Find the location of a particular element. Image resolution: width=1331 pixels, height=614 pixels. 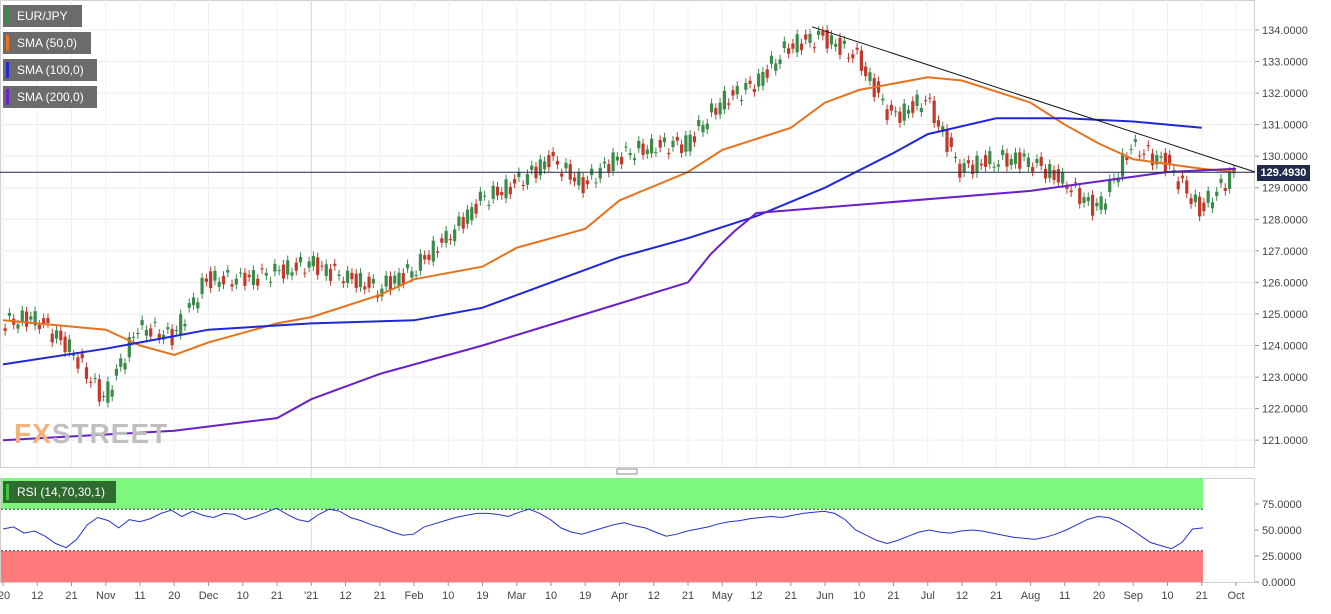

price-tick-label: 130.0000 is located at coordinates (1285, 157).